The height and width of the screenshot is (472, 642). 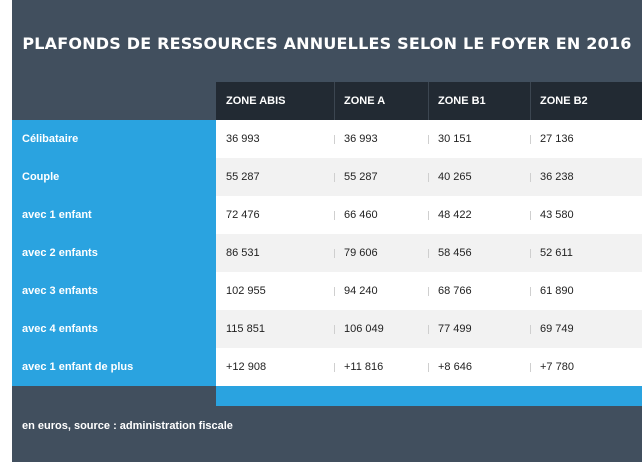 I want to click on table-cell: 58 456, so click(x=455, y=253).